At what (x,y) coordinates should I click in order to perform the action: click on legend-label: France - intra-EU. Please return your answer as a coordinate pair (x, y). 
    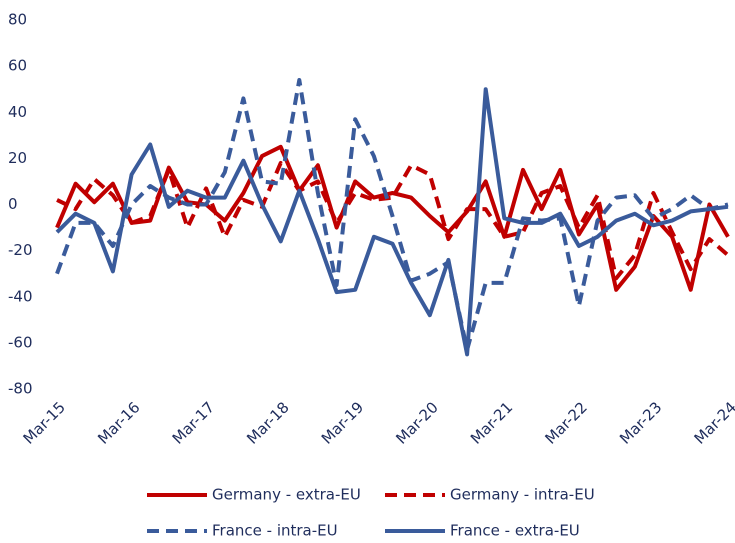
    Looking at the image, I should click on (275, 531).